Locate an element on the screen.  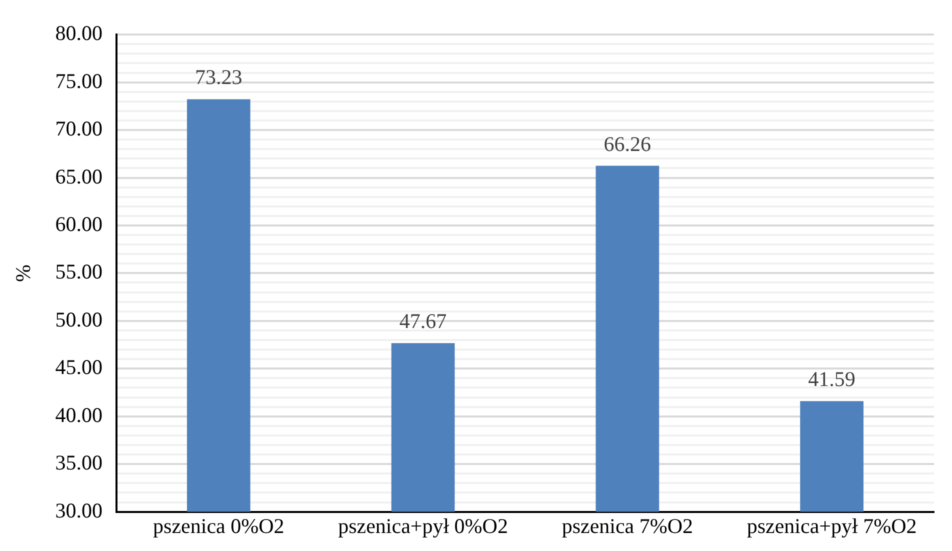
y-tick-label: 60.00 is located at coordinates (78, 224).